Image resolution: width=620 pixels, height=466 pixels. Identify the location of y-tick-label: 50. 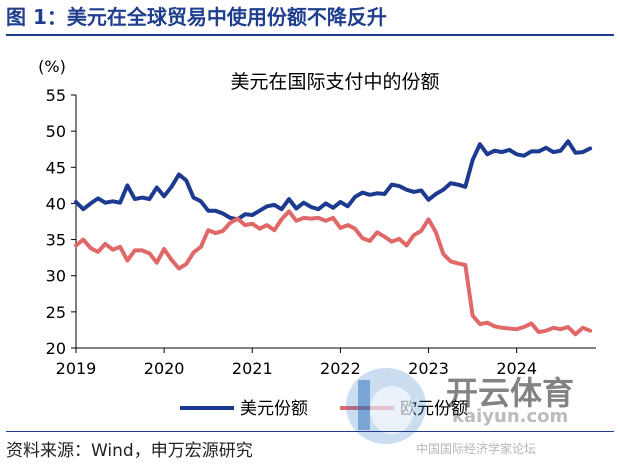
(56, 131).